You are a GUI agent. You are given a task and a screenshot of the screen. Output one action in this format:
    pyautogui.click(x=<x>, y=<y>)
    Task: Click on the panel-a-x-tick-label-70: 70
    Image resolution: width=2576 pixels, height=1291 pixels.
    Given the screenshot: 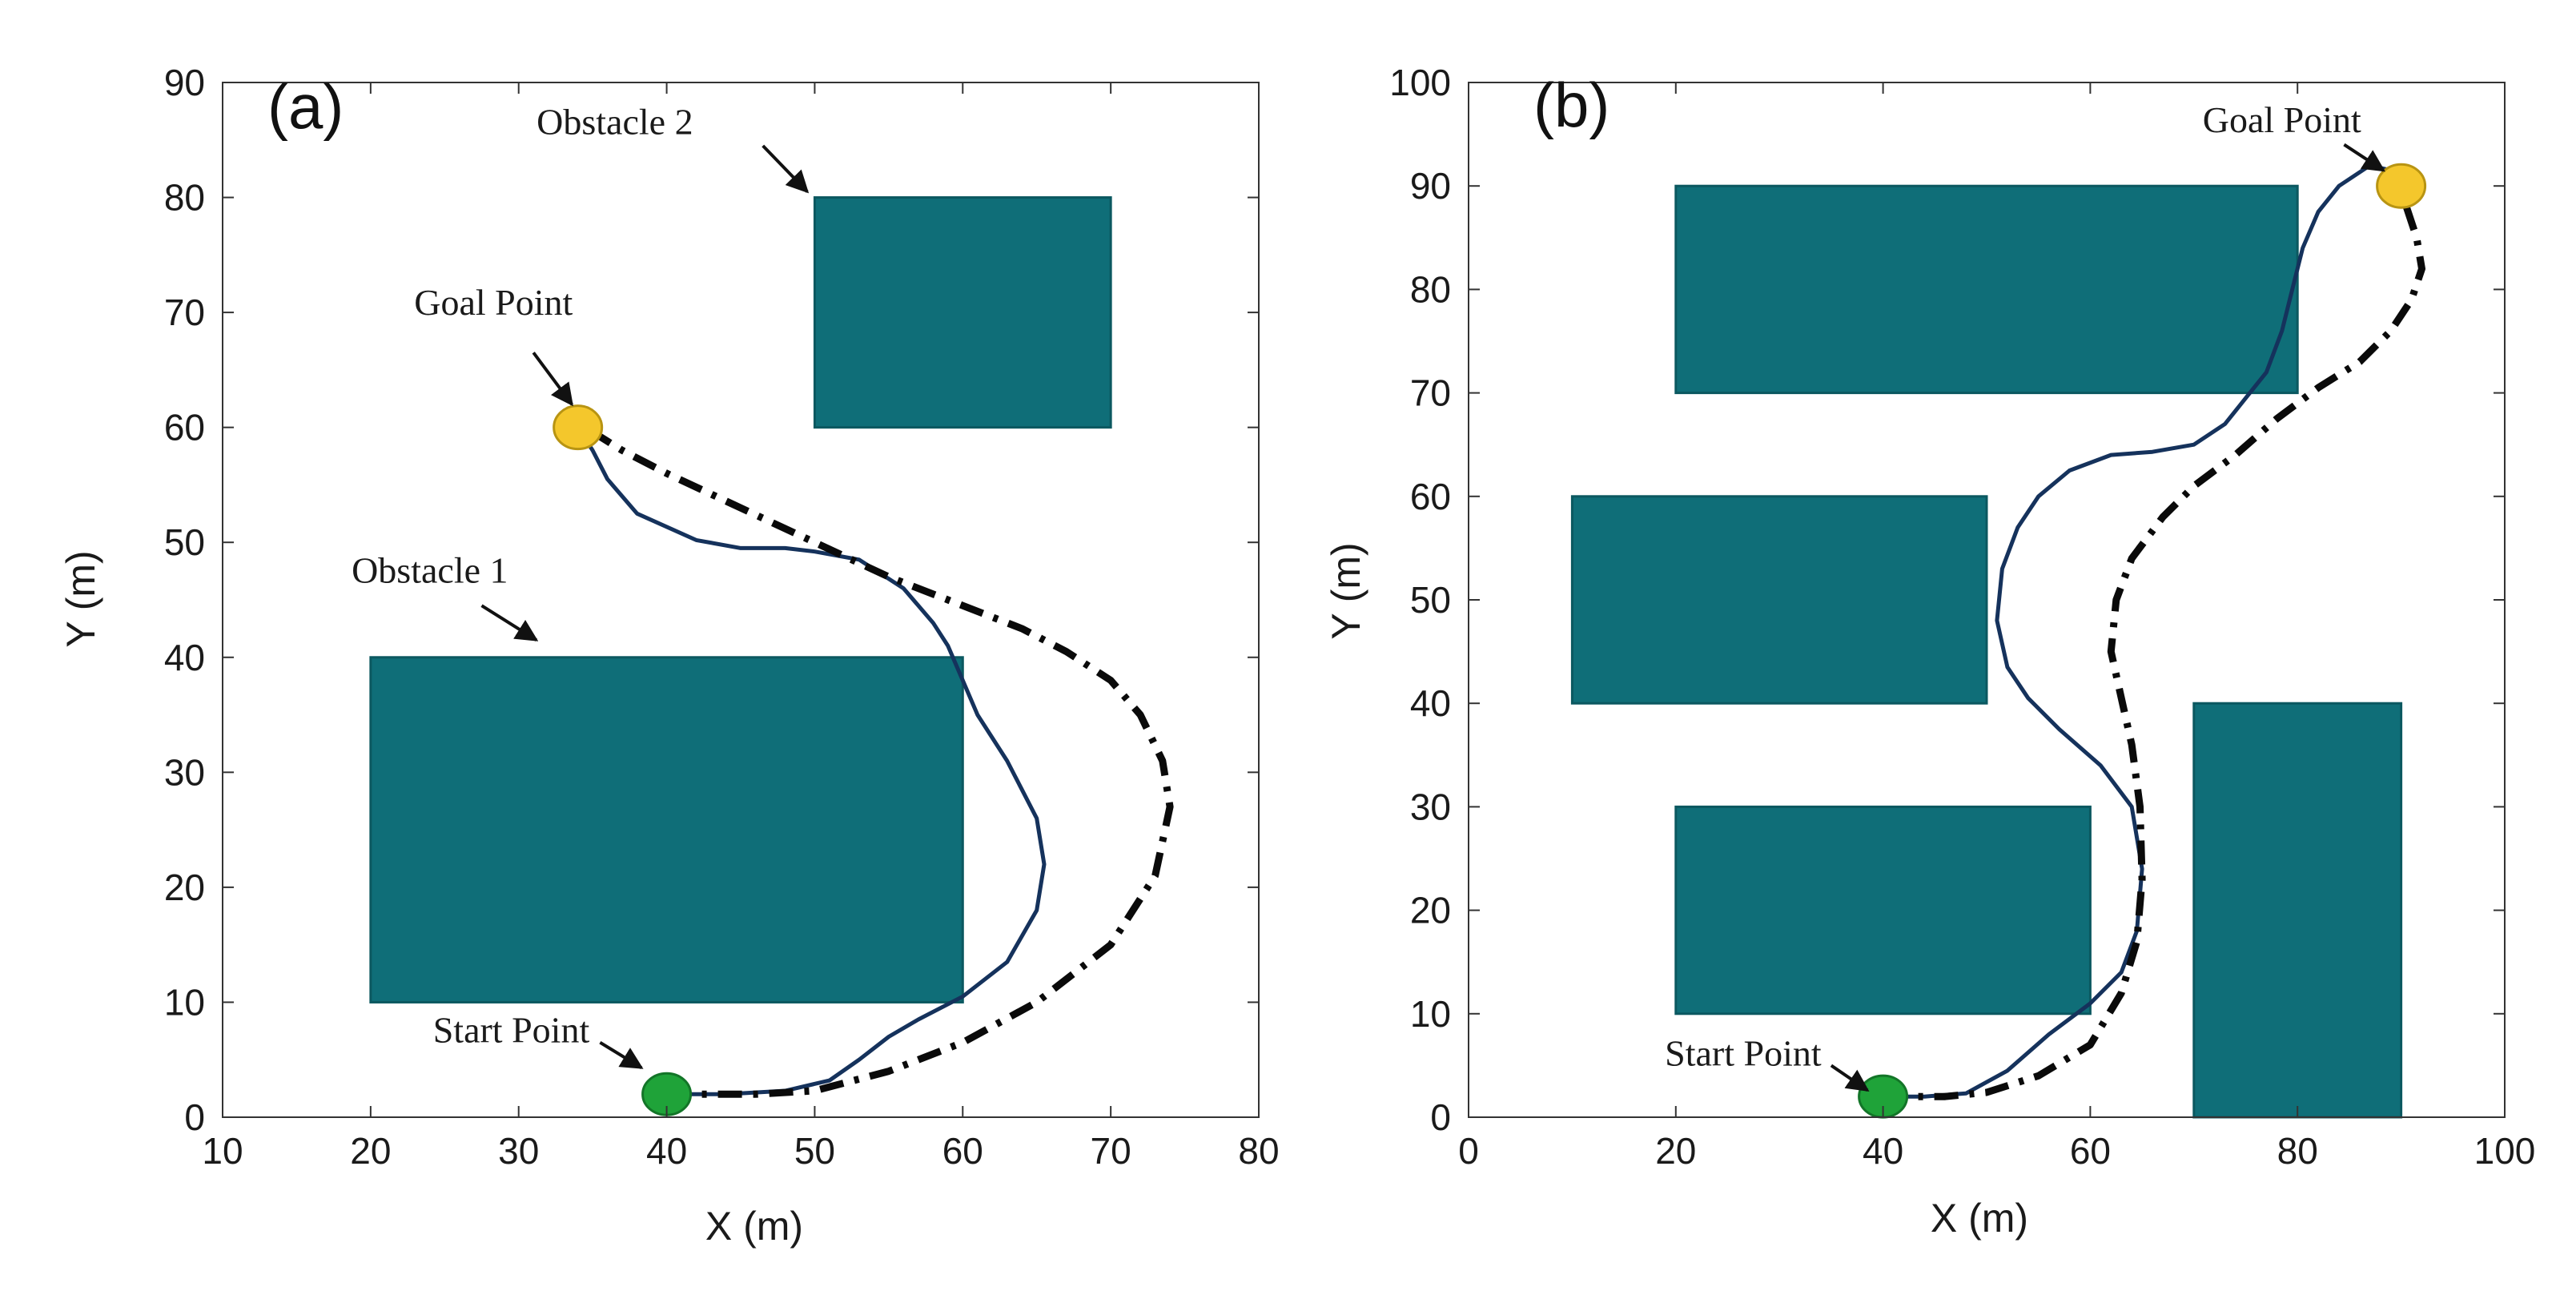 What is the action you would take?
    pyautogui.click(x=1111, y=1151)
    